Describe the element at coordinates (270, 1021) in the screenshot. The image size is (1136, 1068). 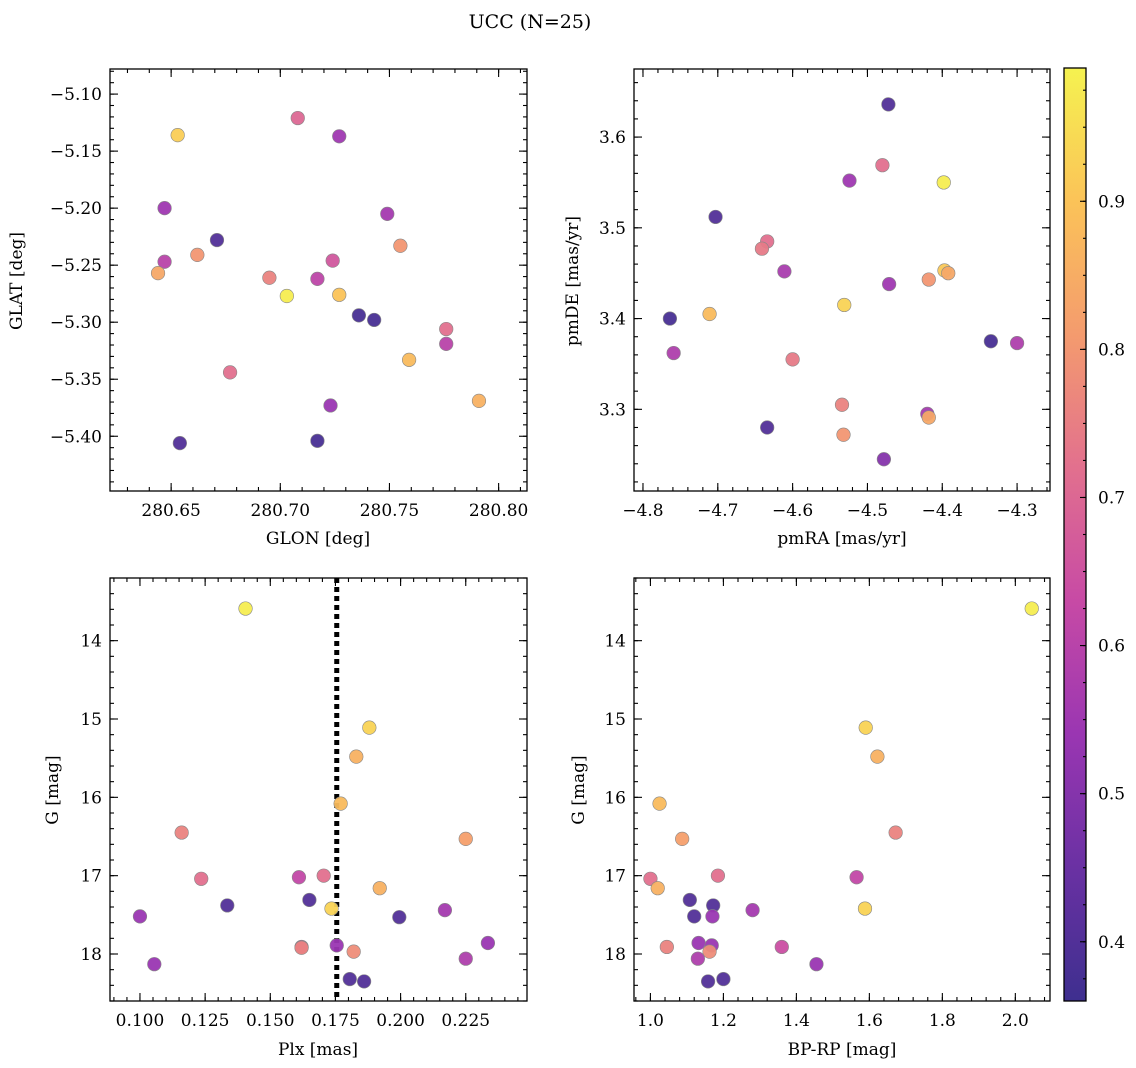
I see `plx-x-tick-label: 0.150` at that location.